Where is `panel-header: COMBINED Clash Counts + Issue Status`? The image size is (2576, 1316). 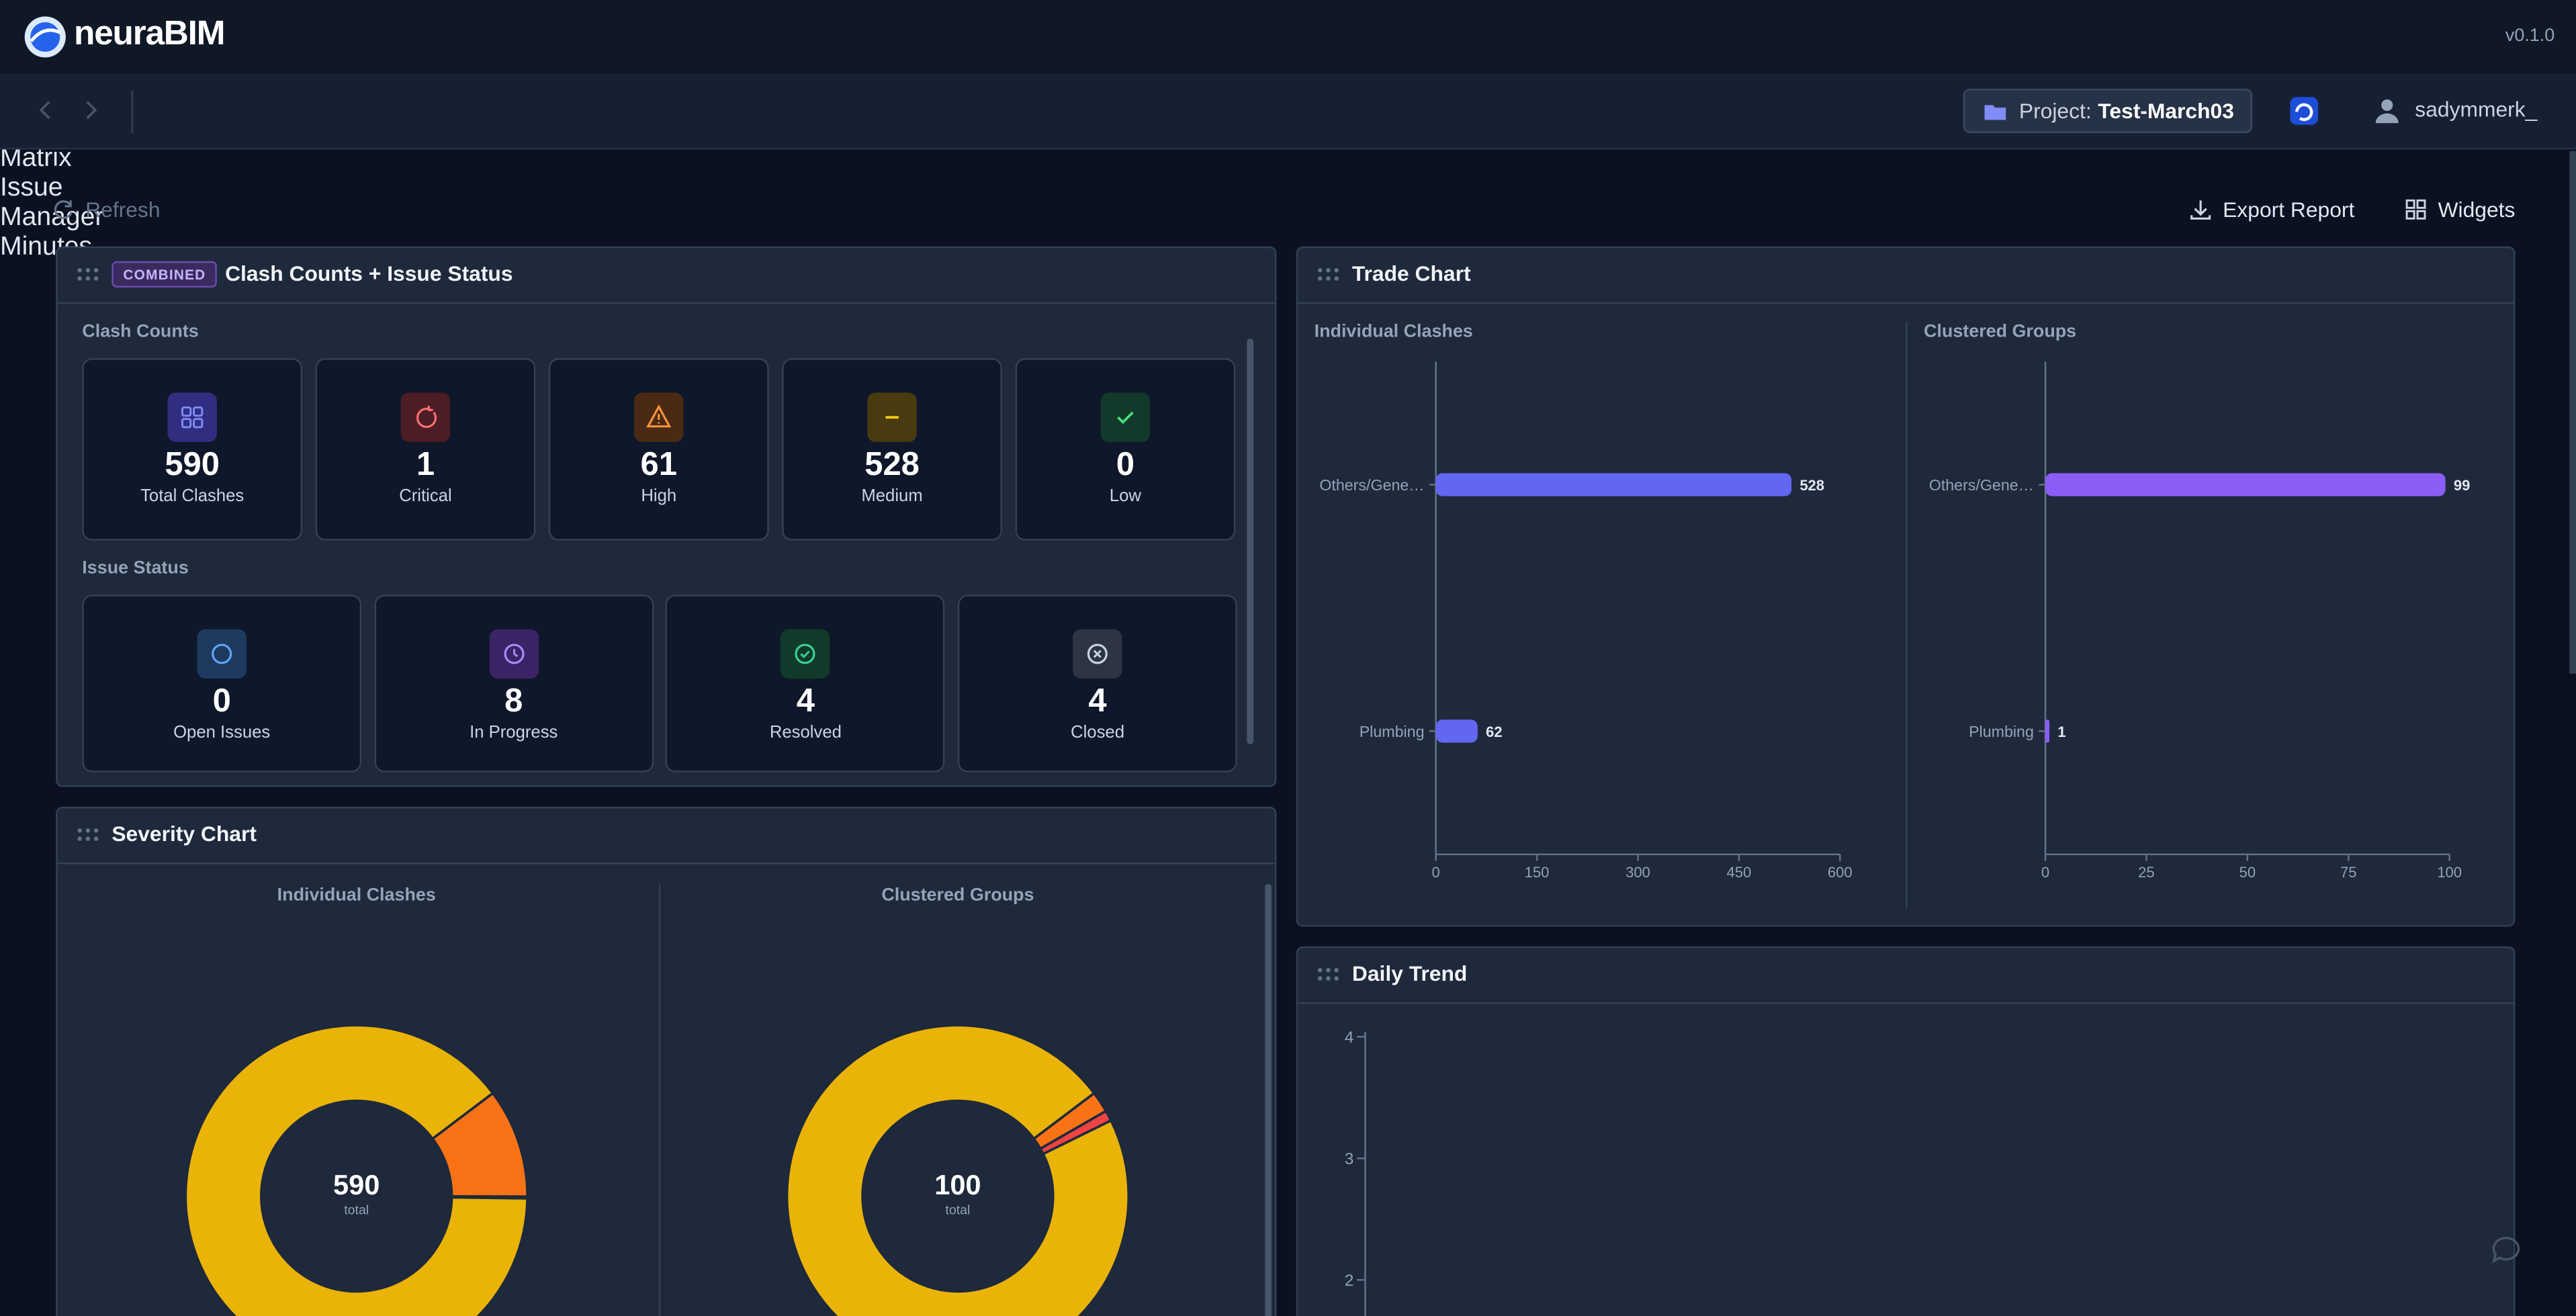
panel-header: COMBINED Clash Counts + Issue Status is located at coordinates (666, 276).